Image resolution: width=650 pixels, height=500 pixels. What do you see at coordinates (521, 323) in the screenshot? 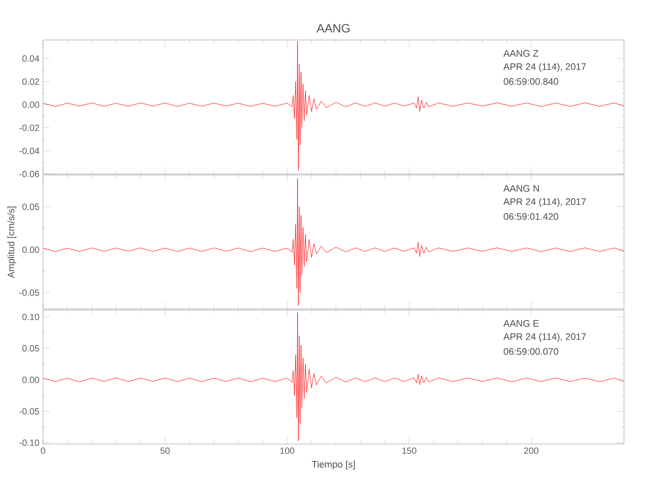
I see `annotation: AANG E` at bounding box center [521, 323].